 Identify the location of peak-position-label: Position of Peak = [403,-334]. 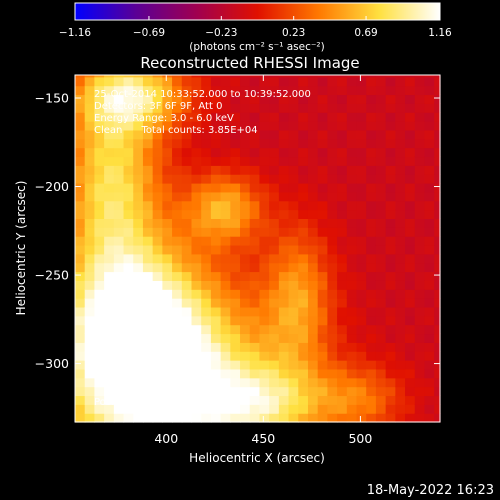
(167, 402).